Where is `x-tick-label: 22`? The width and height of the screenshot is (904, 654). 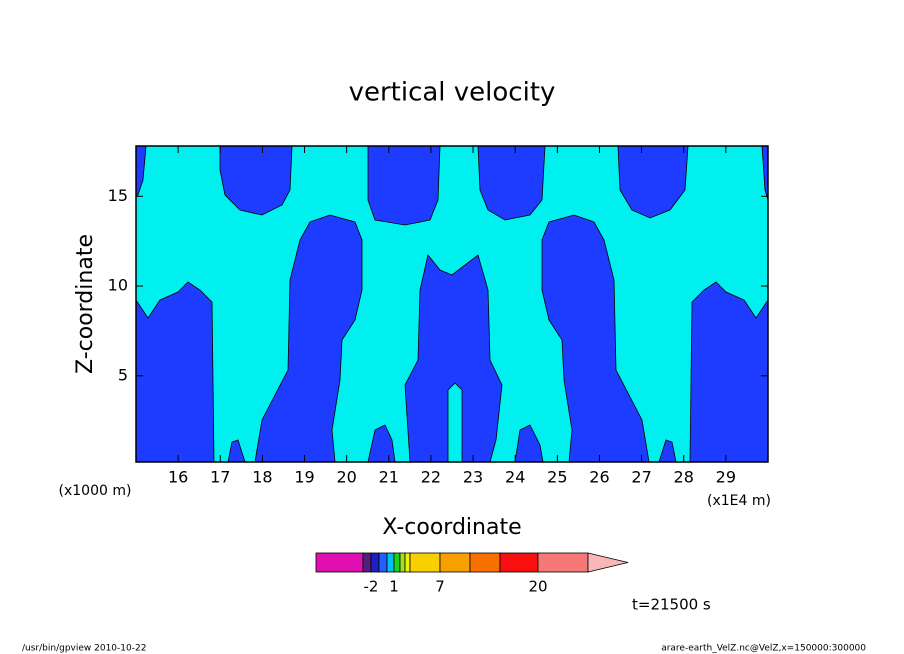 x-tick-label: 22 is located at coordinates (431, 477).